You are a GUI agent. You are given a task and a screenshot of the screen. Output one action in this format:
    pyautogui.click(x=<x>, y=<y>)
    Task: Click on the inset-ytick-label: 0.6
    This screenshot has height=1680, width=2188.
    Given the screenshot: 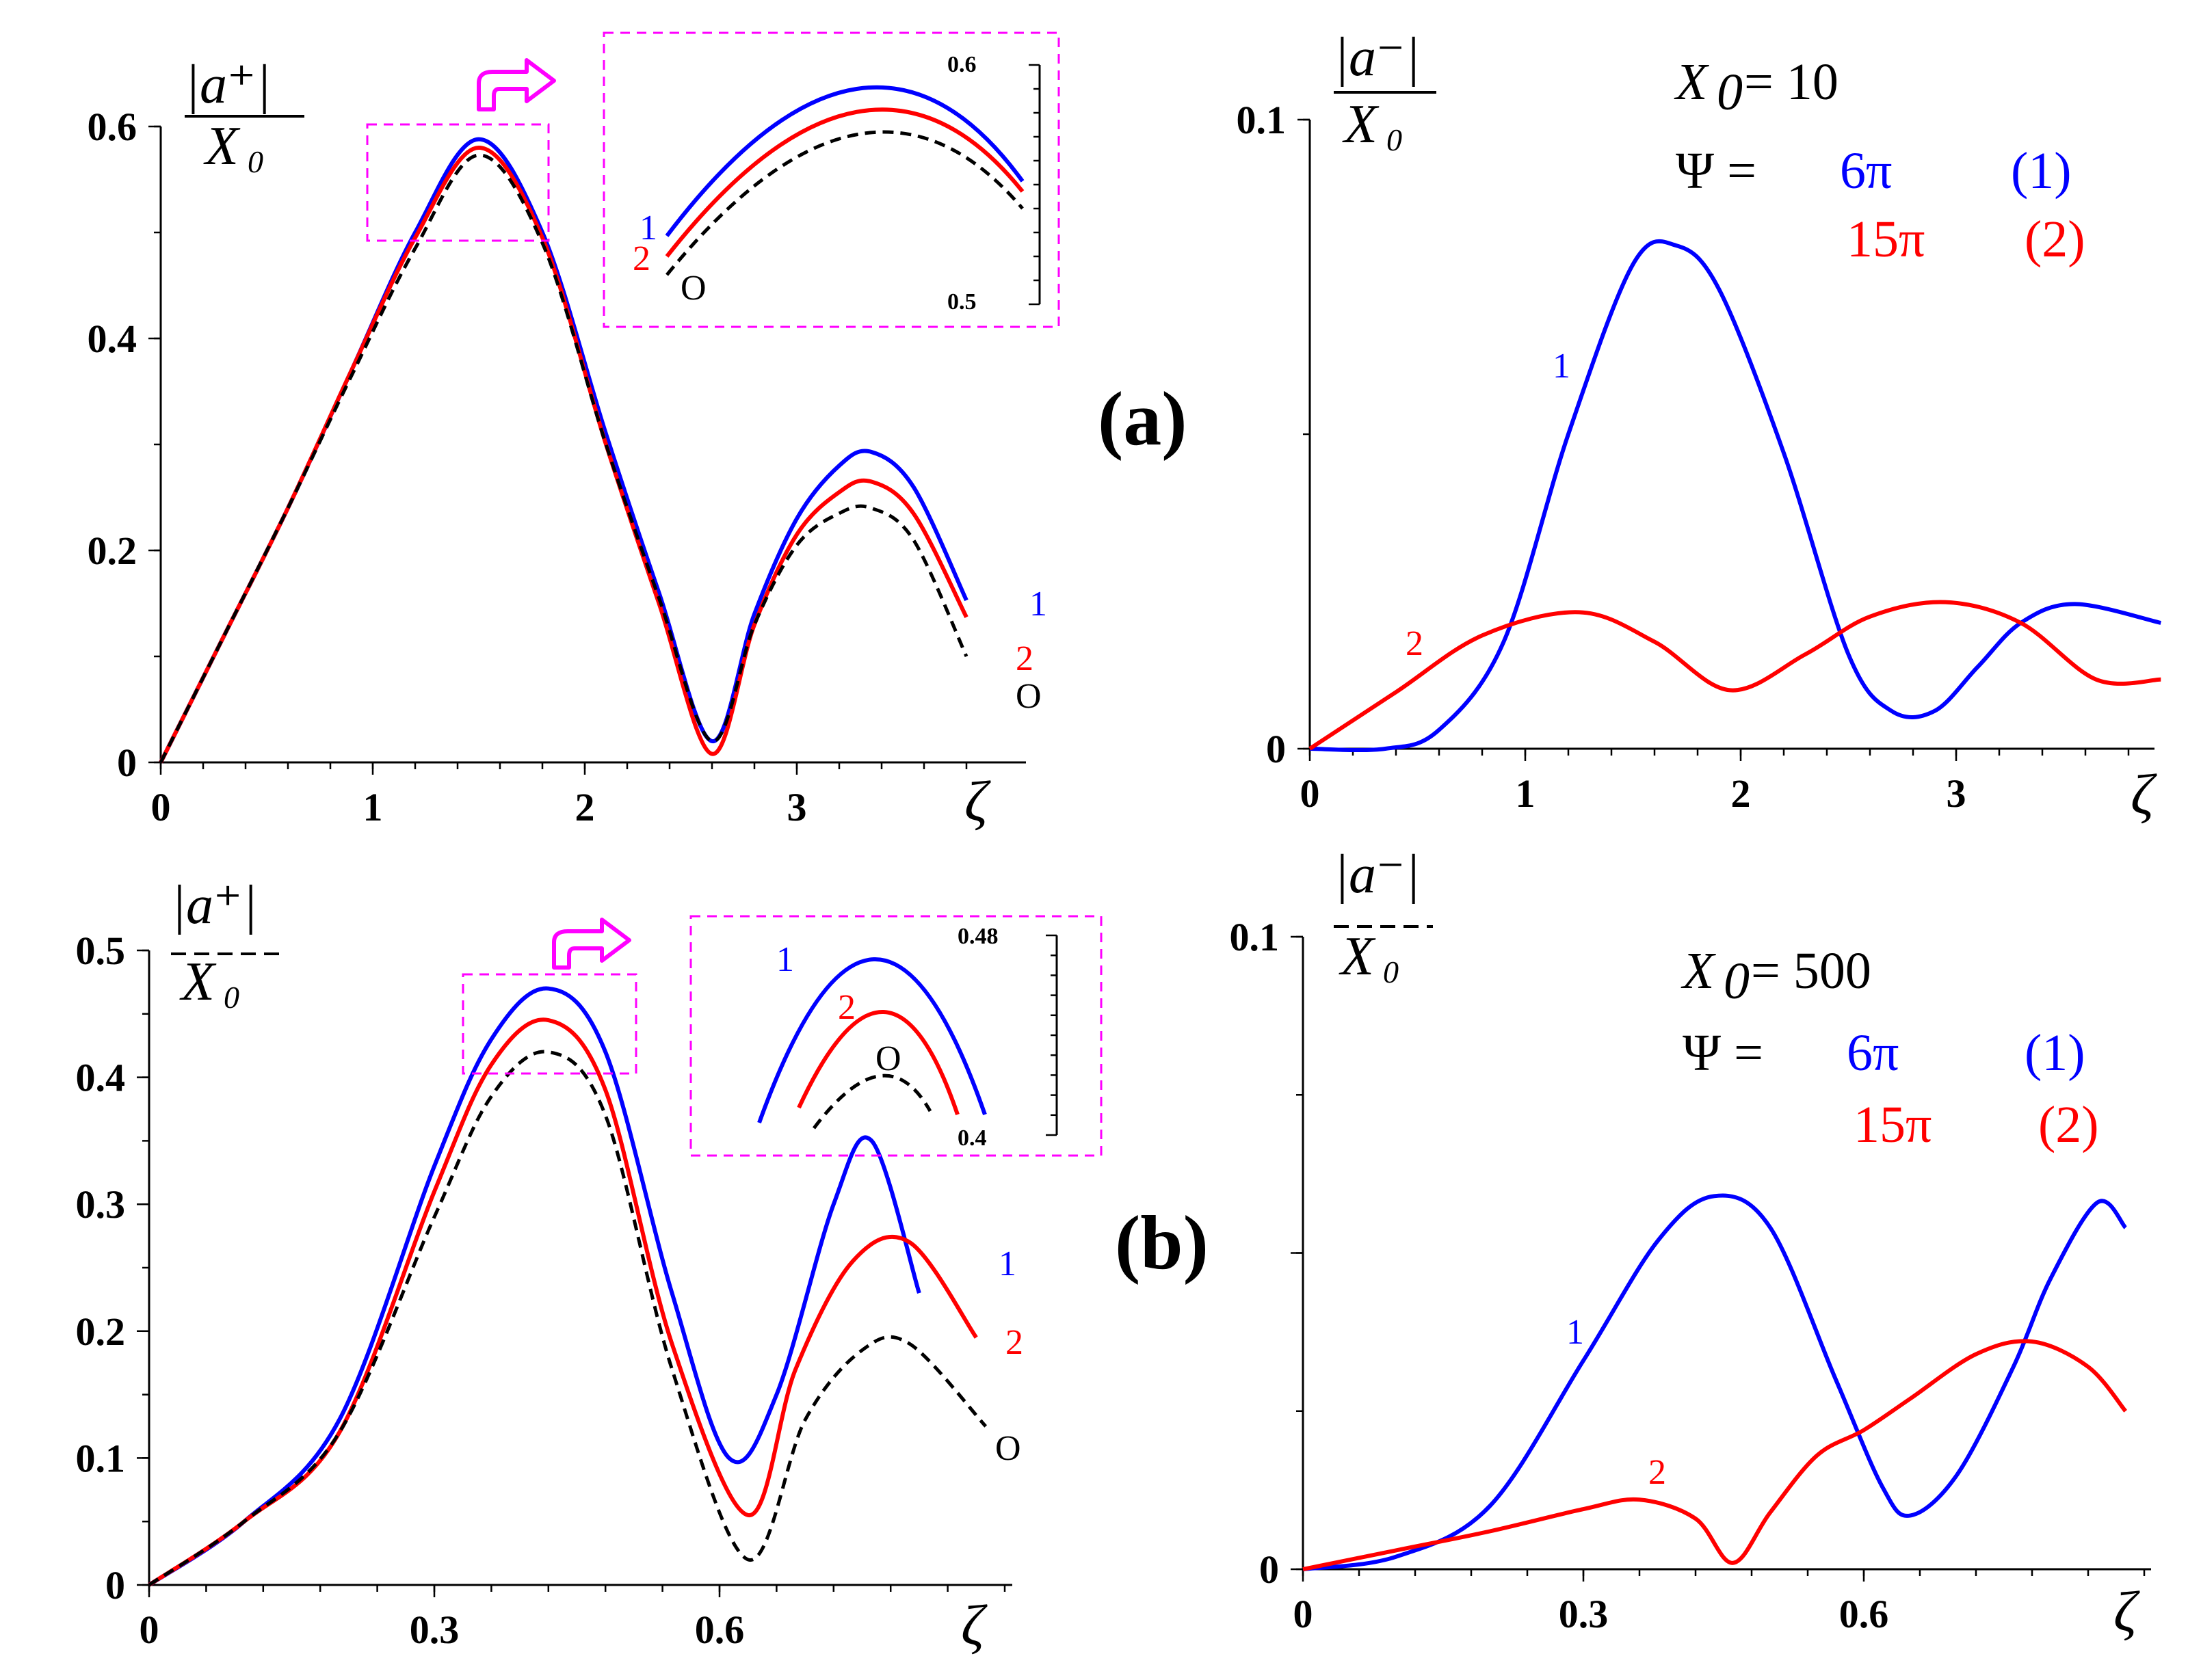 What is the action you would take?
    pyautogui.click(x=962, y=64)
    